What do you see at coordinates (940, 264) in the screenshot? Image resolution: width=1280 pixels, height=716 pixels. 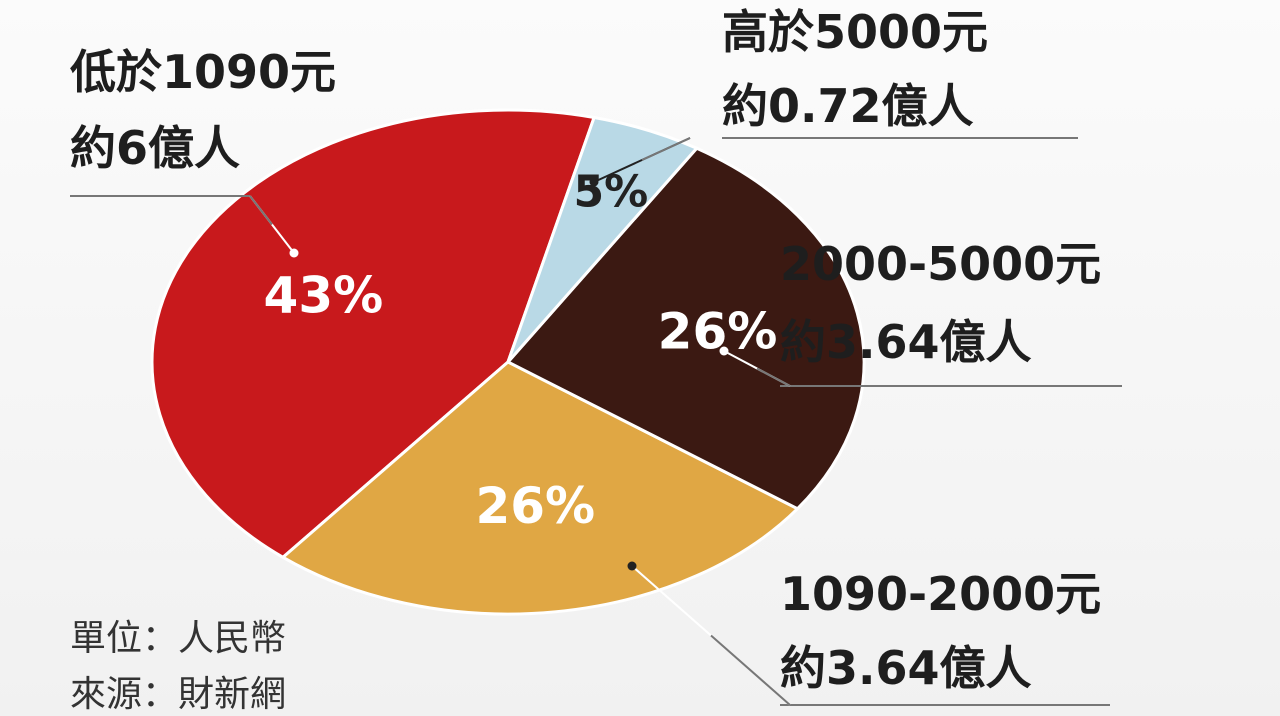 I see `callout-range-2: 2000-5000元` at bounding box center [940, 264].